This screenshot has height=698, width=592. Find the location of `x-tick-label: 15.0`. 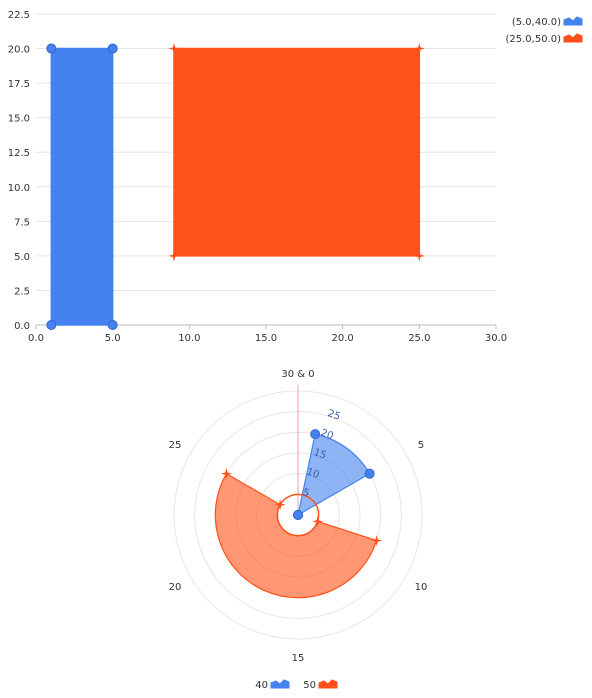

x-tick-label: 15.0 is located at coordinates (266, 338).